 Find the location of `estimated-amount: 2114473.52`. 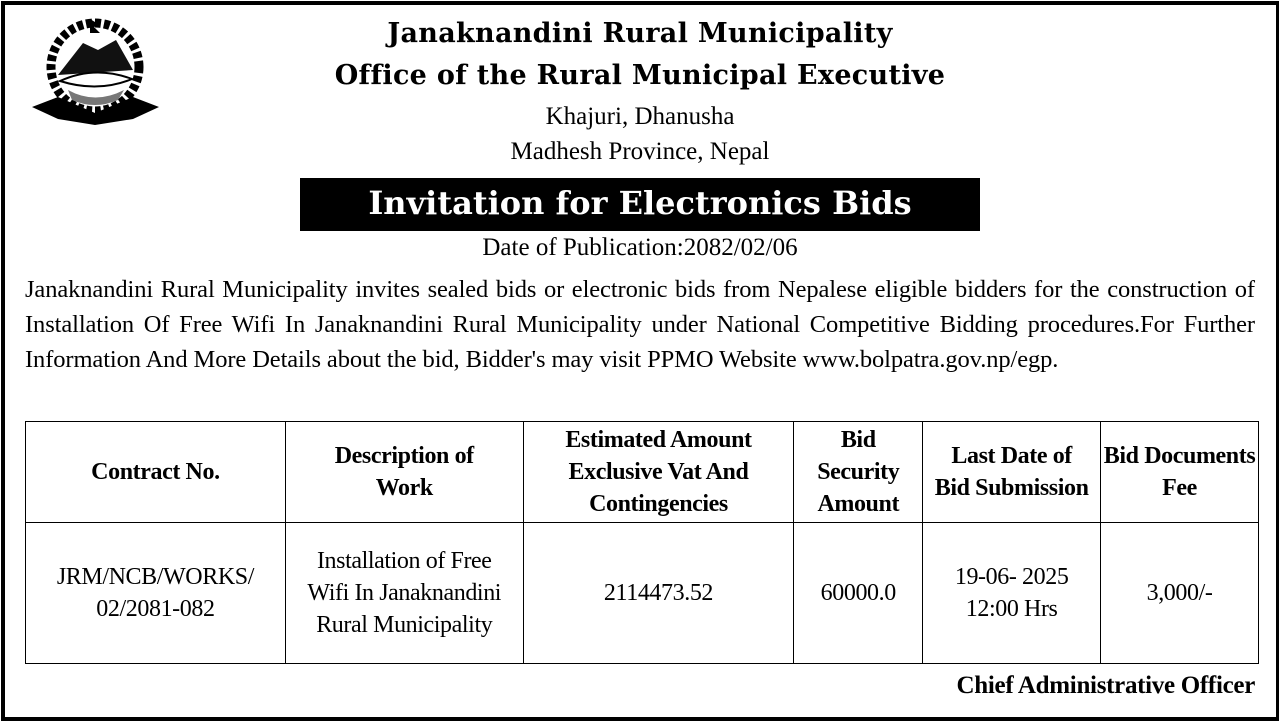

estimated-amount: 2114473.52 is located at coordinates (658, 593).